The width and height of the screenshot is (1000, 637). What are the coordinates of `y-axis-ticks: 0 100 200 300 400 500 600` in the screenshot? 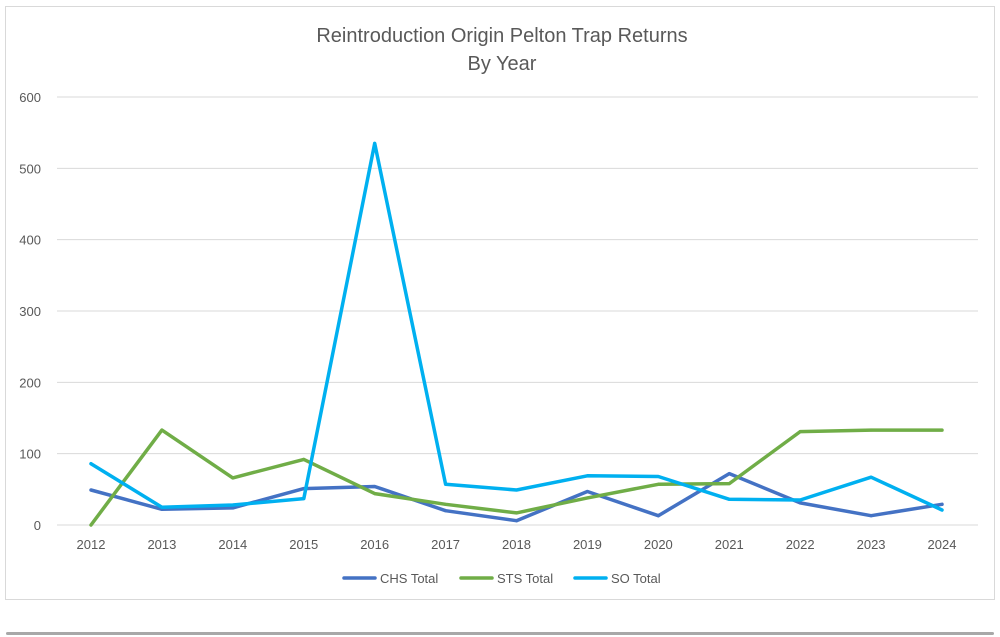 It's located at (30, 311).